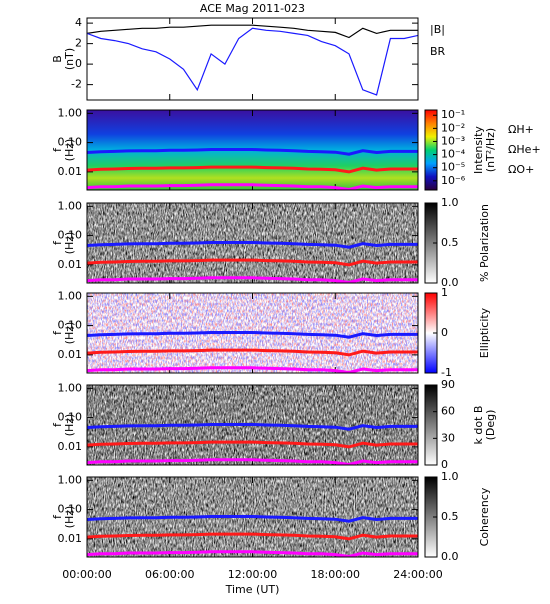 The height and width of the screenshot is (604, 550). What do you see at coordinates (252, 589) in the screenshot?
I see `x-axis-label: Time (UT)` at bounding box center [252, 589].